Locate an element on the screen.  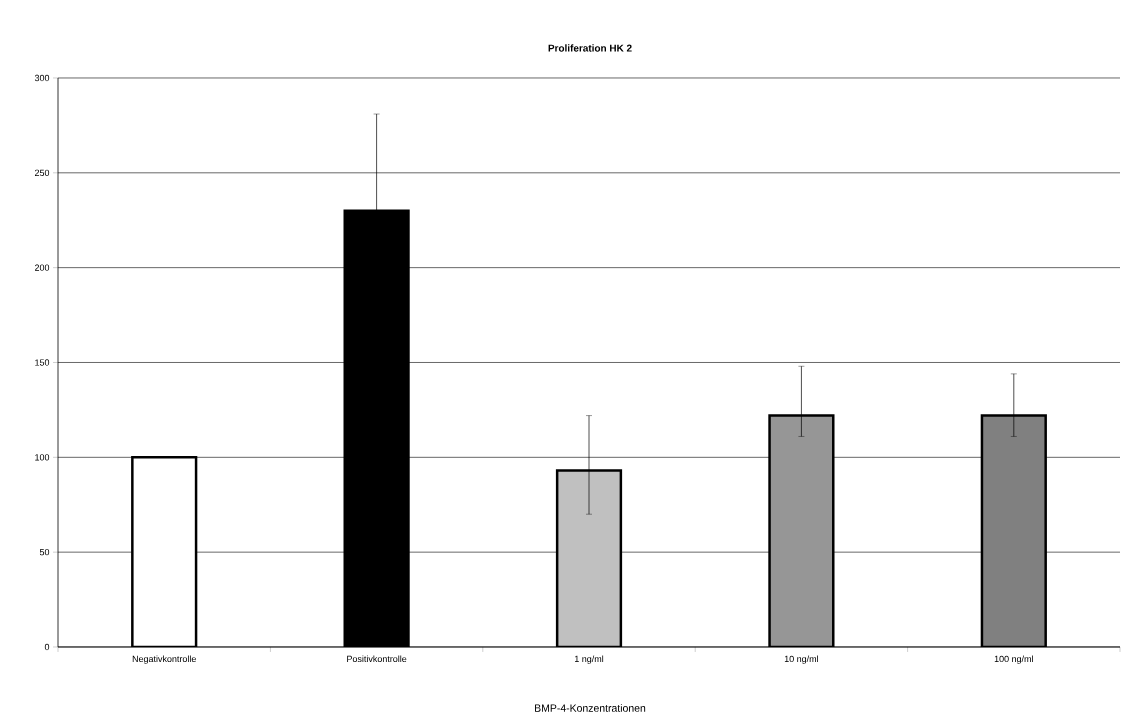
y-tick-label: 100 is located at coordinates (42, 457).